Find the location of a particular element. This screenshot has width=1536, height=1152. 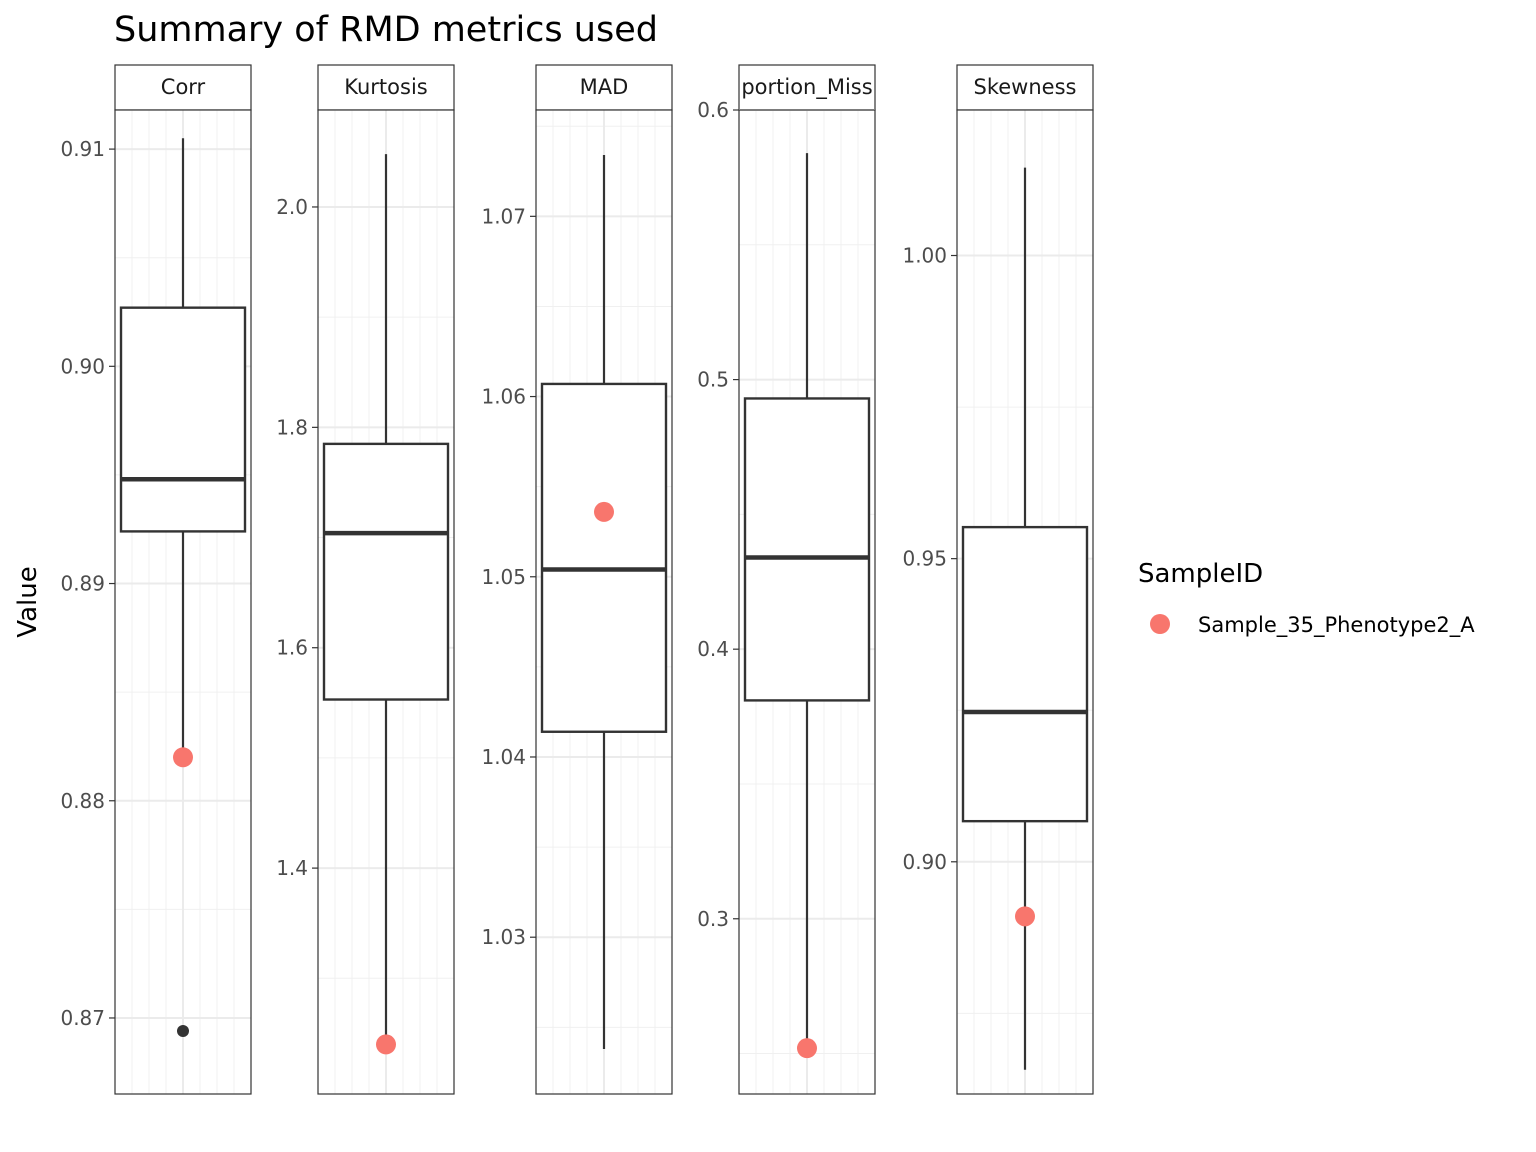

outlier-point-corr is located at coordinates (183, 1031).